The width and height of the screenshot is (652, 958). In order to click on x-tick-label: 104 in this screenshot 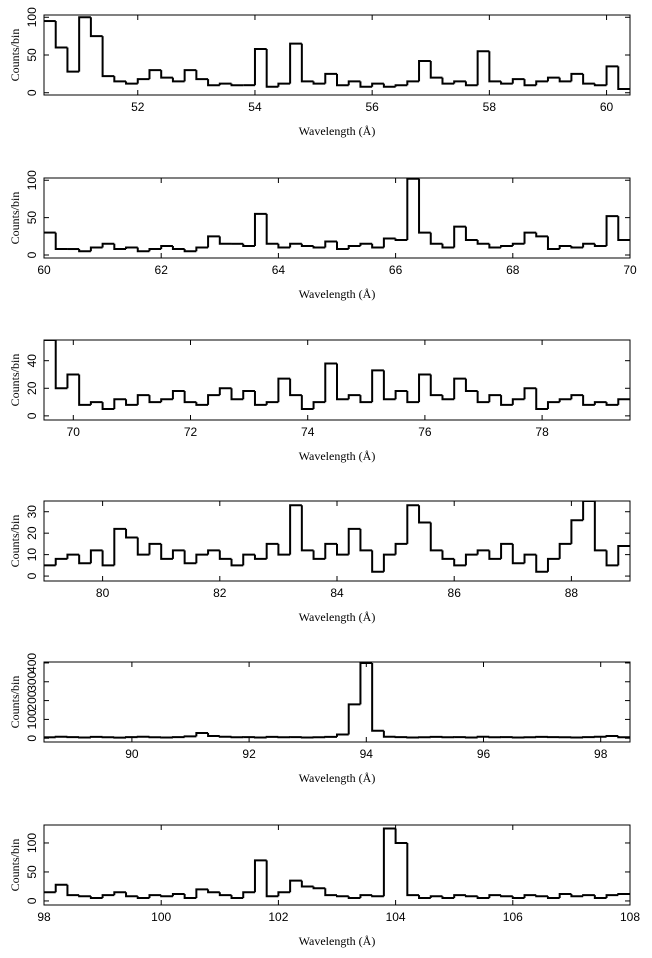, I will do `click(396, 917)`.